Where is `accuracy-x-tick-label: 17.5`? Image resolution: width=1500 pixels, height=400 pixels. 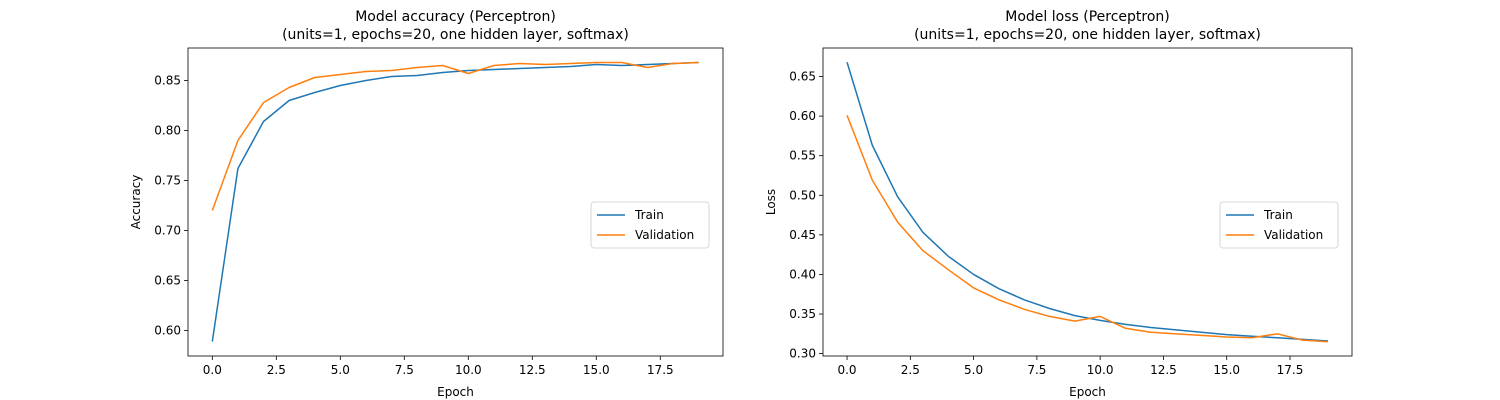 accuracy-x-tick-label: 17.5 is located at coordinates (660, 370).